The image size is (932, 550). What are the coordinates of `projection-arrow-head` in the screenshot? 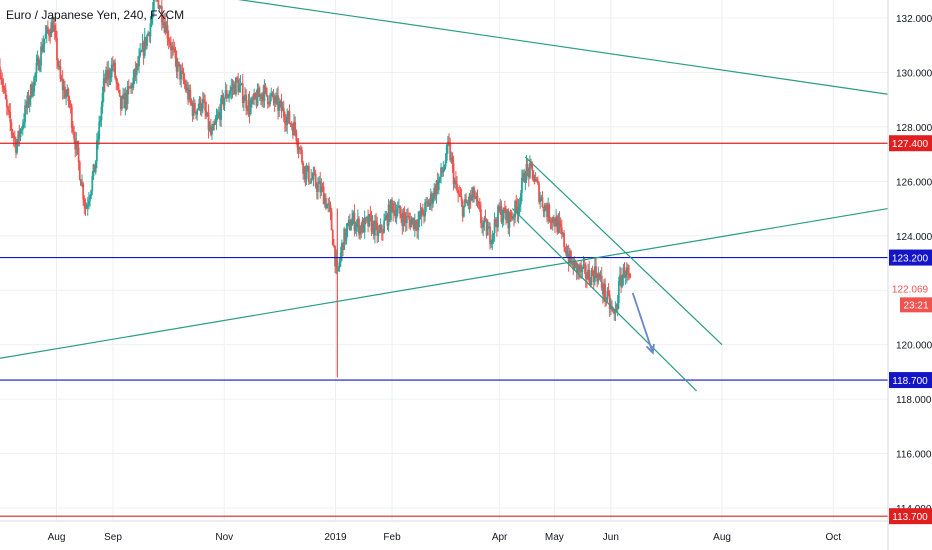 It's located at (650, 349).